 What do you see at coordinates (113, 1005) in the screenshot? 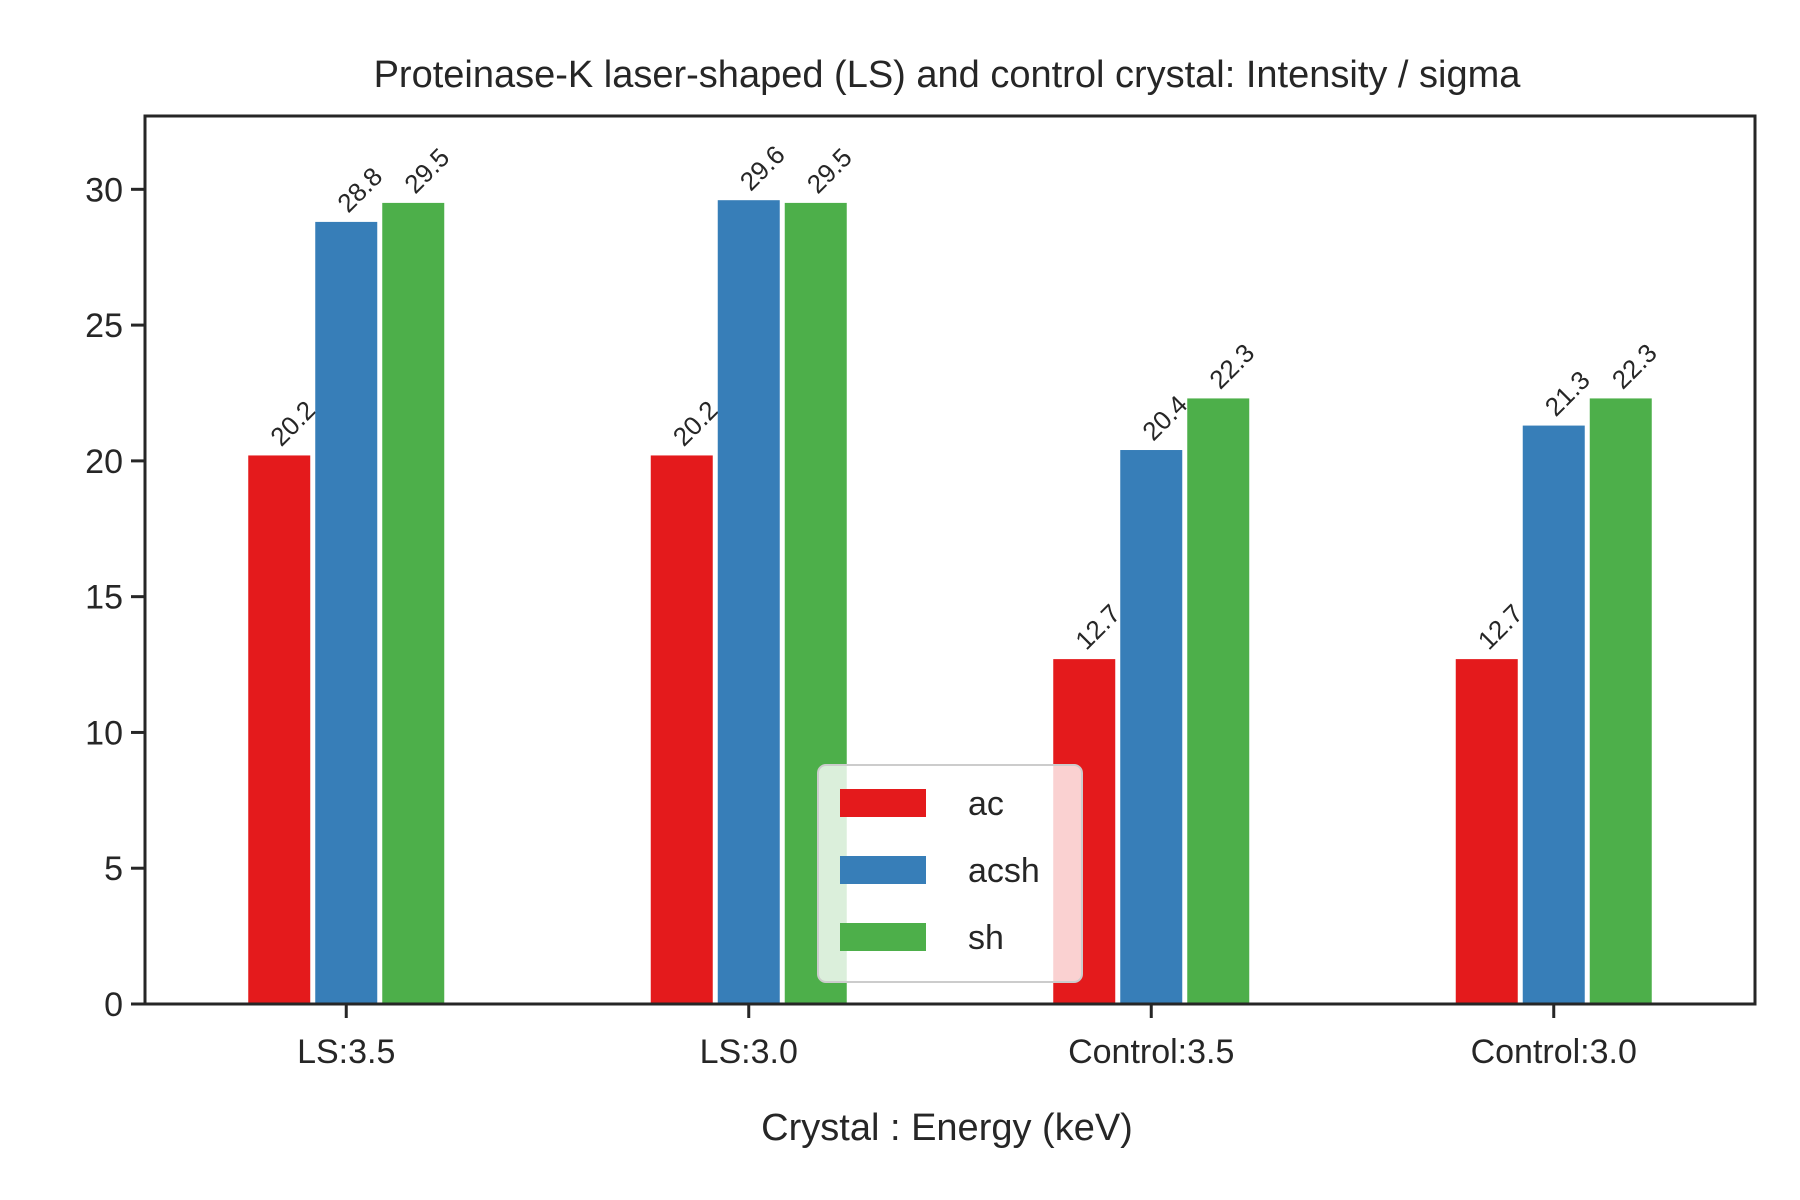
I see `y-tick-label: 0` at bounding box center [113, 1005].